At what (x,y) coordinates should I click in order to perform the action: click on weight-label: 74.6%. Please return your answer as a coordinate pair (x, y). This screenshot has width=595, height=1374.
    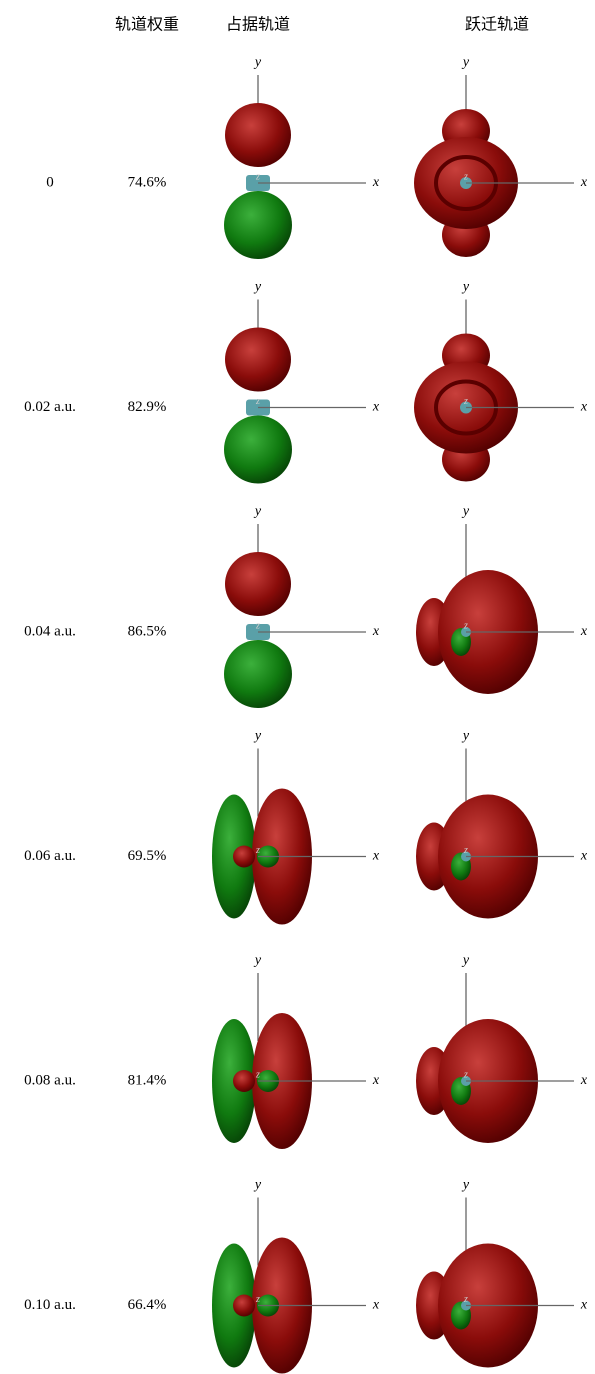
    Looking at the image, I should click on (147, 182).